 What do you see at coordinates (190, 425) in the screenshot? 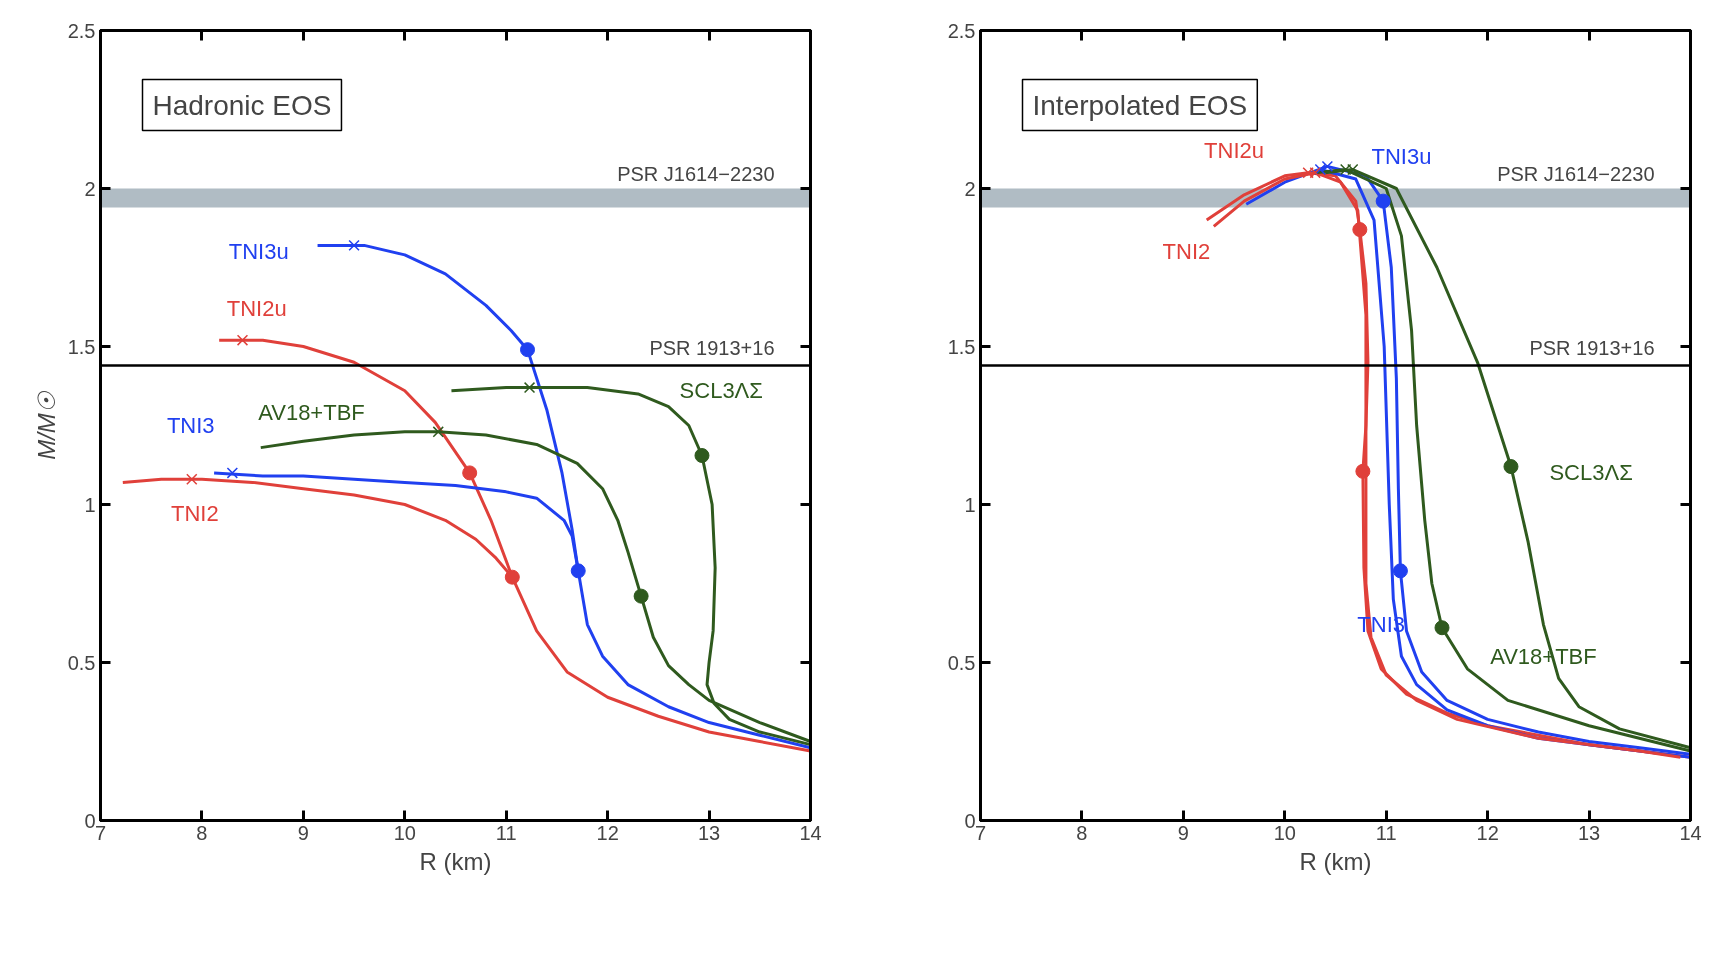
I see `series-label: TNI3` at bounding box center [190, 425].